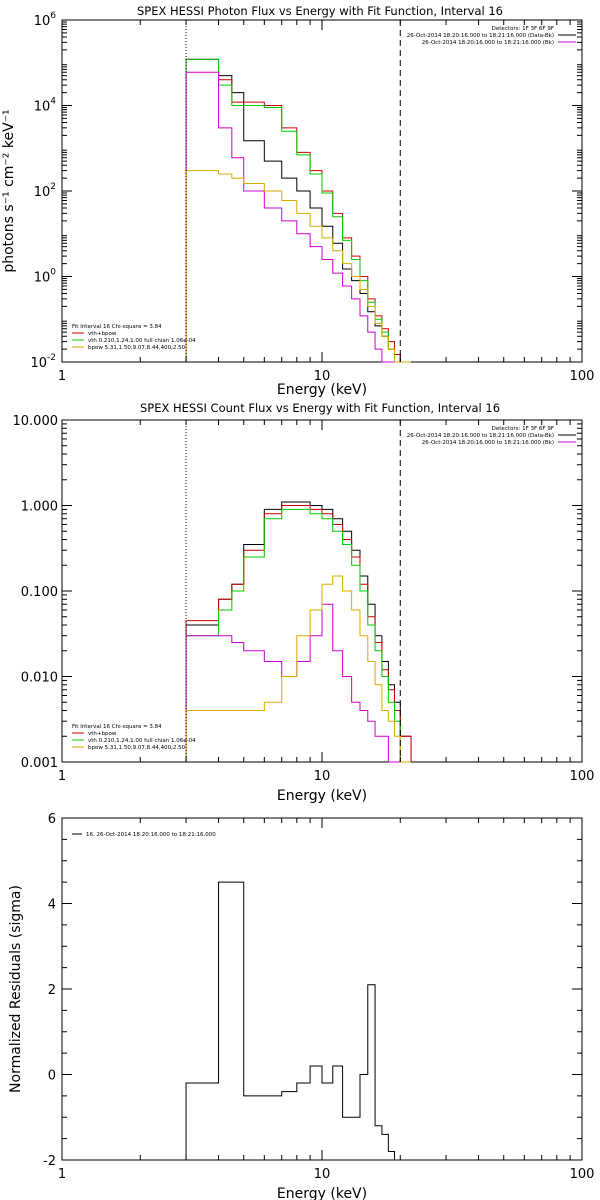  Describe the element at coordinates (45, 106) in the screenshot. I see `photon-flux-y-tick-label: 10⁴` at that location.